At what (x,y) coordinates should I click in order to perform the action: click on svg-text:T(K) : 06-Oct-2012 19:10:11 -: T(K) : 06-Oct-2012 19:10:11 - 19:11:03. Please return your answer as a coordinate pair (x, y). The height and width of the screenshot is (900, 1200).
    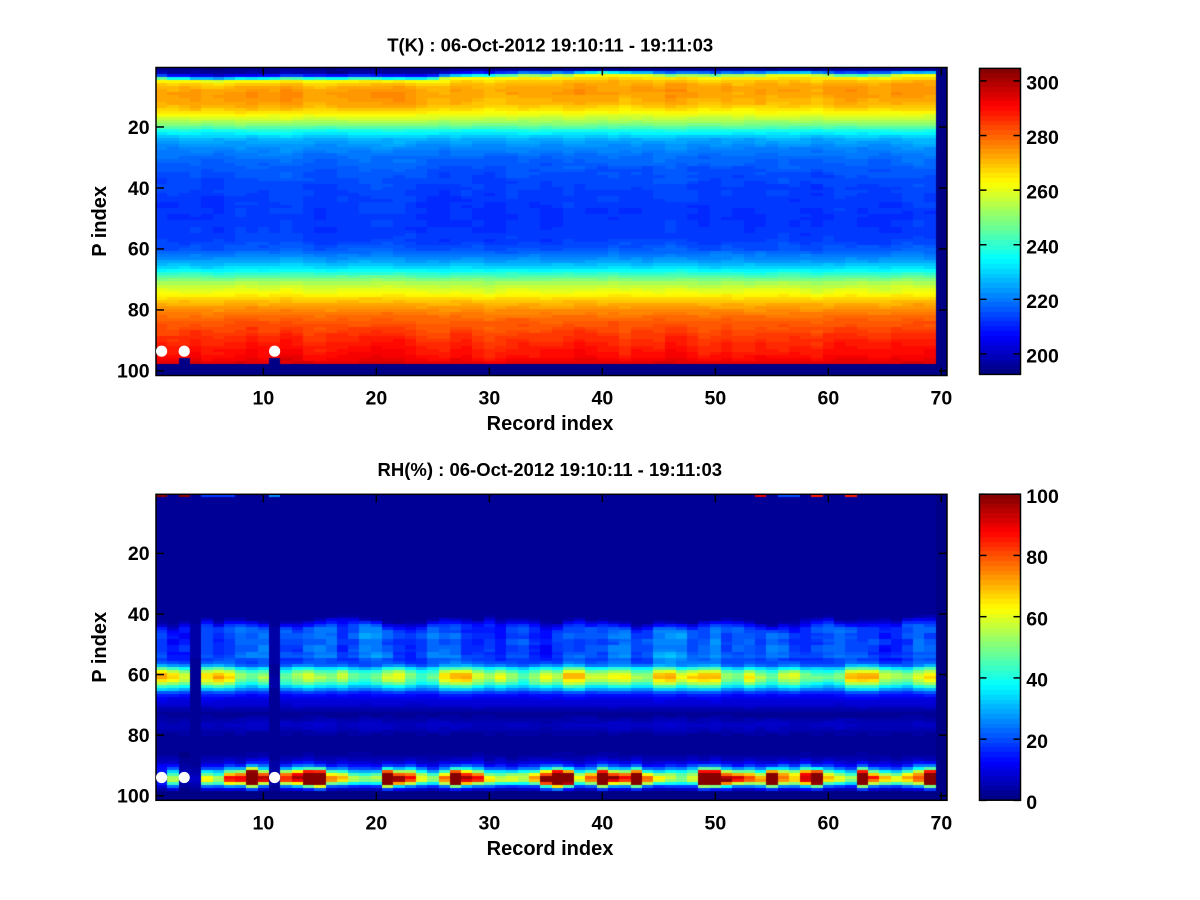
    Looking at the image, I should click on (550, 45).